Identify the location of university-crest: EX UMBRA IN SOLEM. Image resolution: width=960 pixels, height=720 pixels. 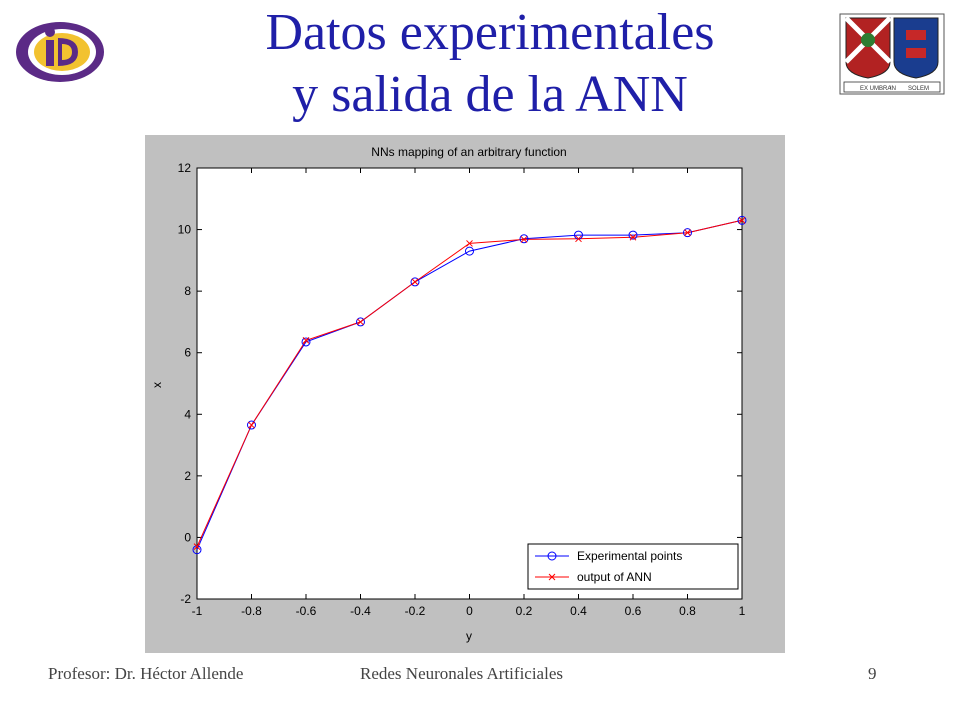
(892, 54).